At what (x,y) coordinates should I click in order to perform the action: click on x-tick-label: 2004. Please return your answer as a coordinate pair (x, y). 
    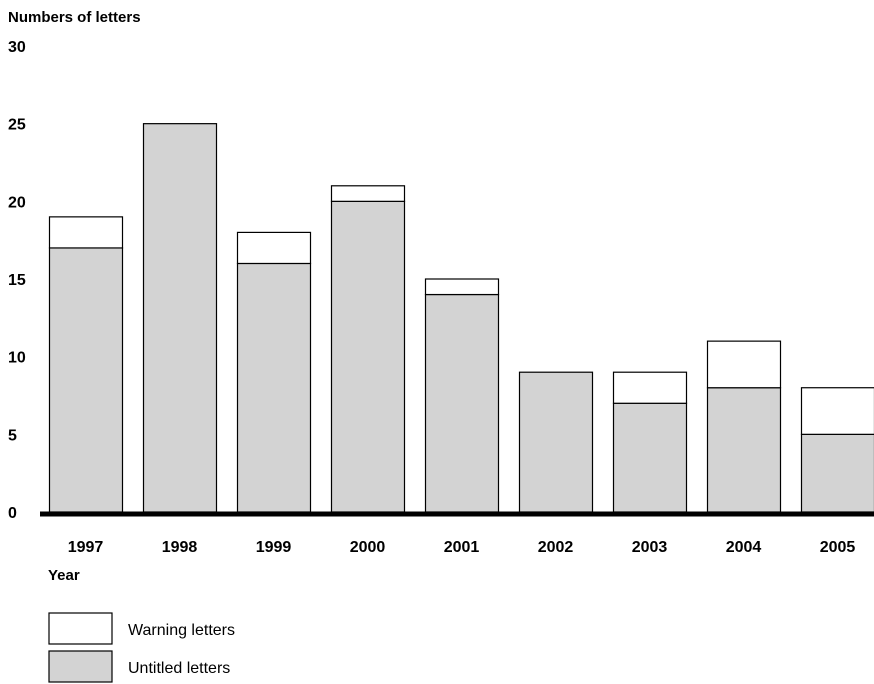
    Looking at the image, I should click on (744, 547).